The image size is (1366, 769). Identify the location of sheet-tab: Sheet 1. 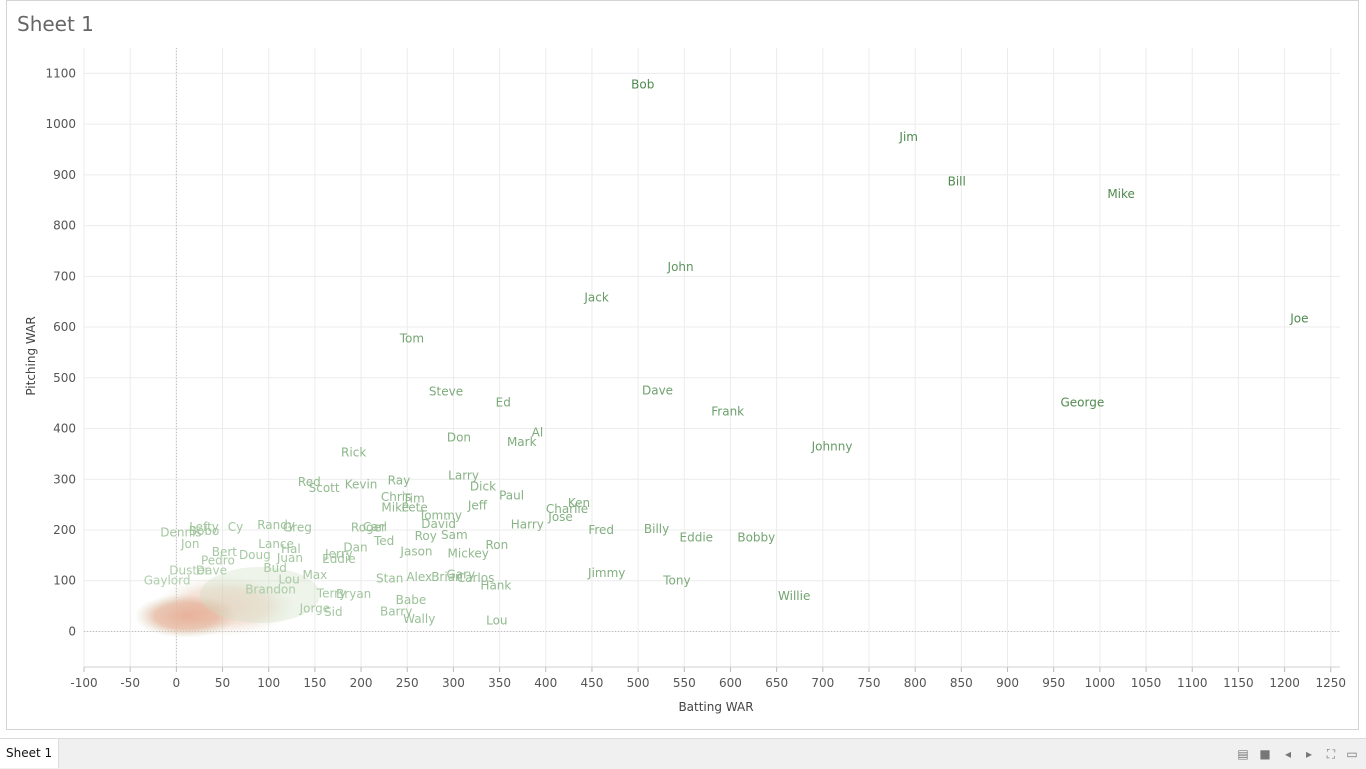
(30, 753).